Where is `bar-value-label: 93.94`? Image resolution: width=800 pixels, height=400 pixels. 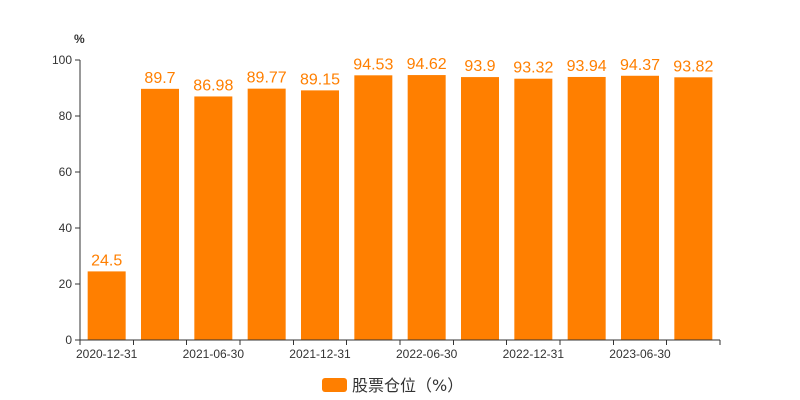
bar-value-label: 93.94 is located at coordinates (587, 66).